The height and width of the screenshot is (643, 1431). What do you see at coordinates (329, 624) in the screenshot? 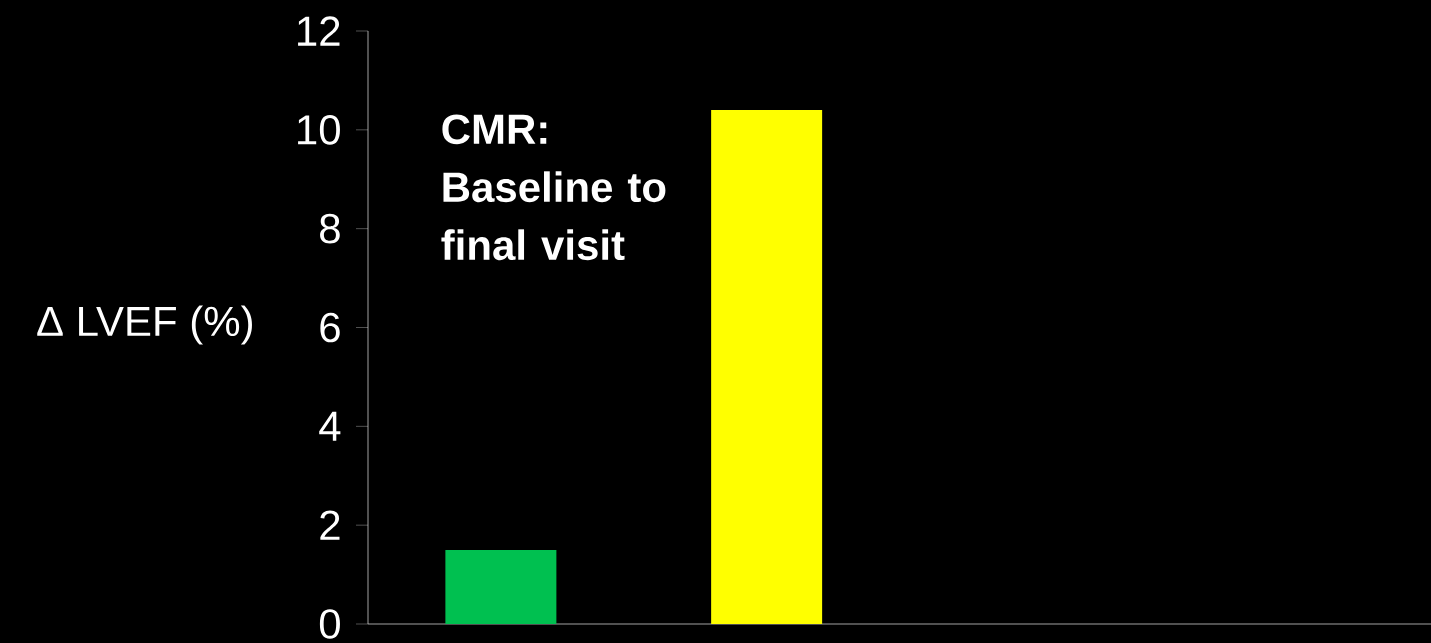
I see `y-tick-label: 0` at bounding box center [329, 624].